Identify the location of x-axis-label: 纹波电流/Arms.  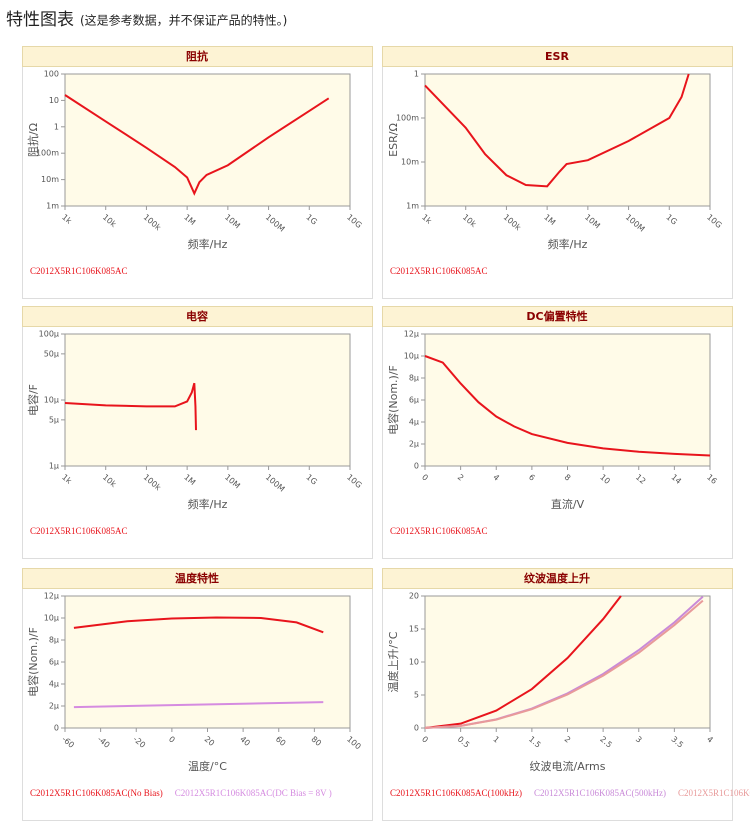
(567, 766).